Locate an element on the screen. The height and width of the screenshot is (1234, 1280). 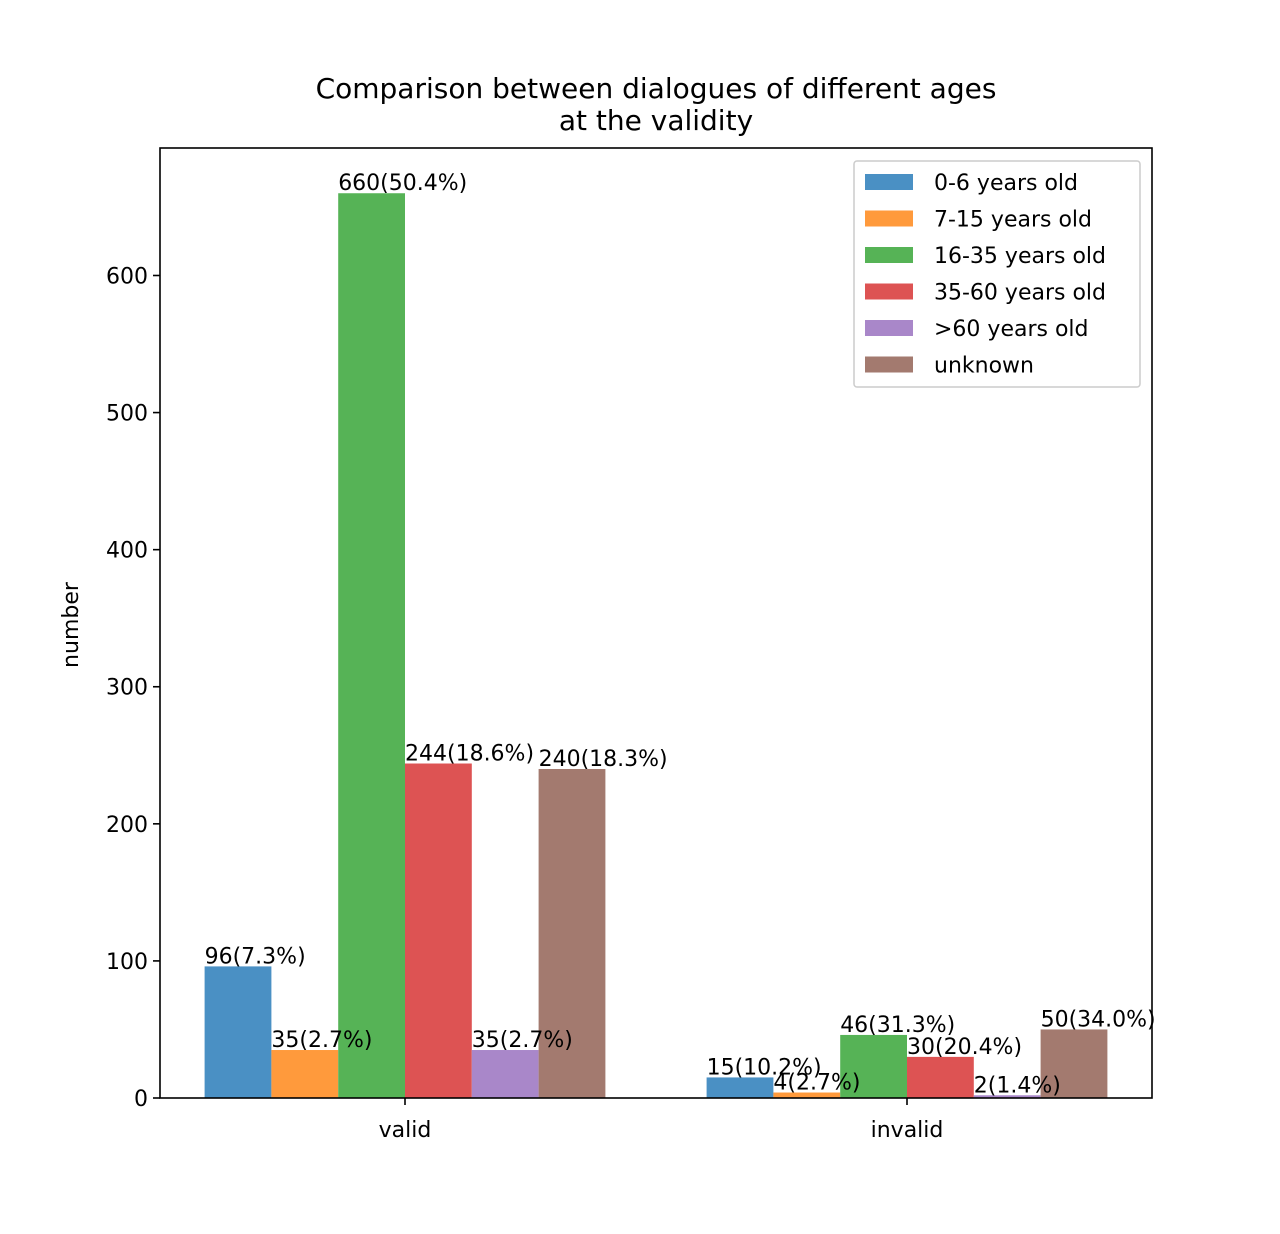
legend-label-3: 35-60 years old is located at coordinates (1020, 293).